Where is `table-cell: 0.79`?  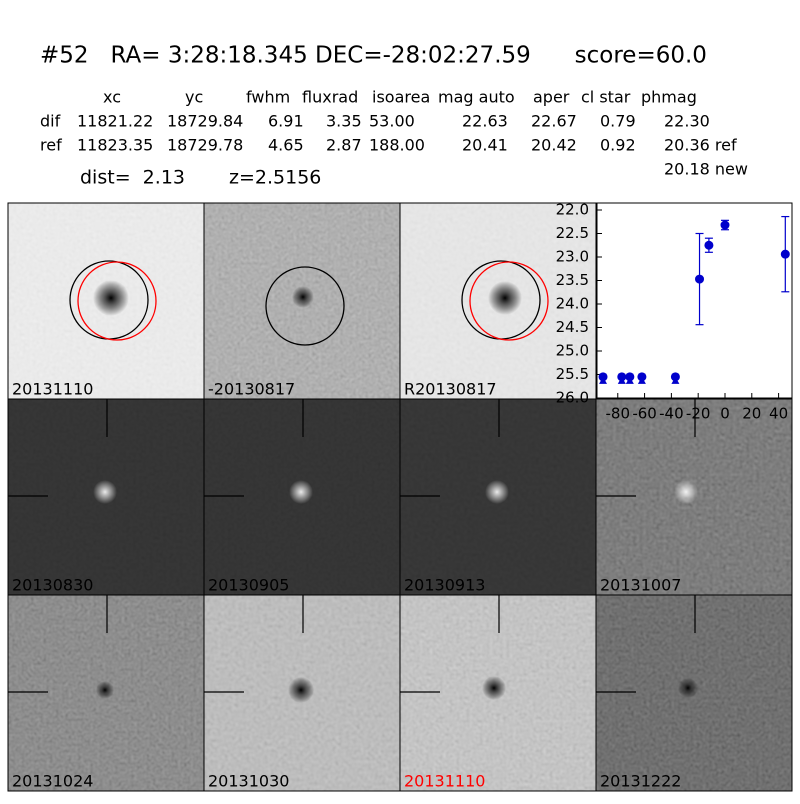
table-cell: 0.79 is located at coordinates (618, 121).